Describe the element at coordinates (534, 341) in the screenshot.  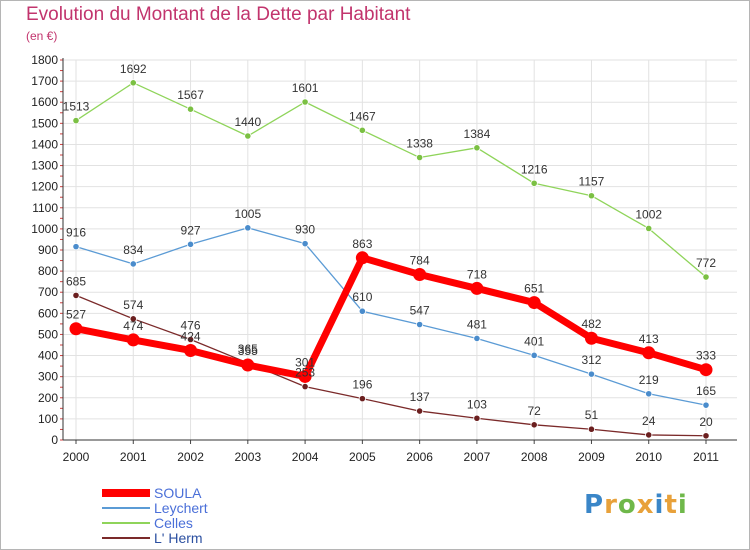
I see `data-label: 401` at that location.